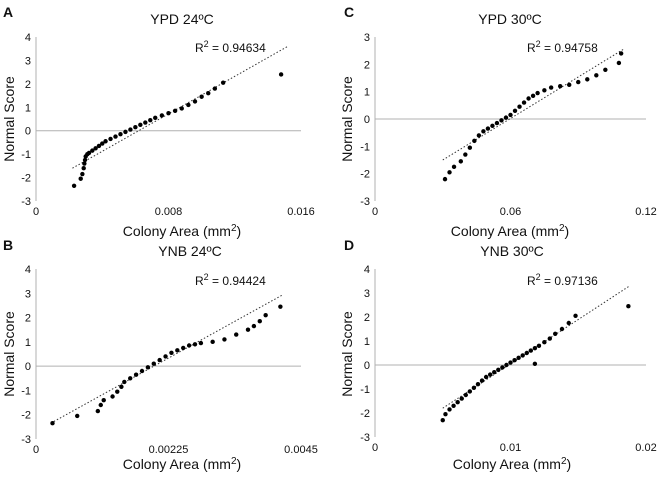 The image size is (664, 478). What do you see at coordinates (239, 231) in the screenshot?
I see `x-axis-label-close: )` at bounding box center [239, 231].